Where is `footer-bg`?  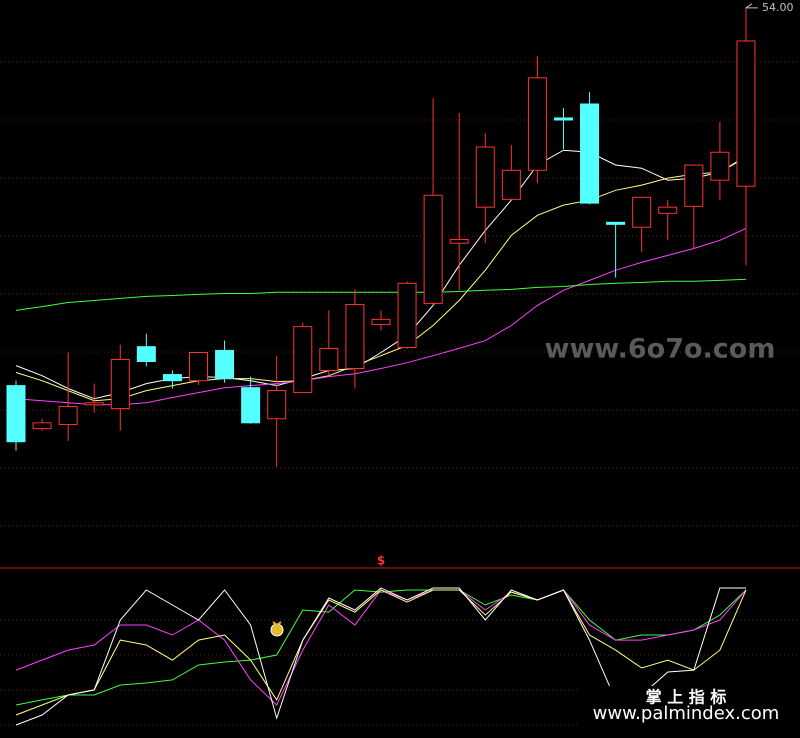
footer-bg is located at coordinates (689, 707).